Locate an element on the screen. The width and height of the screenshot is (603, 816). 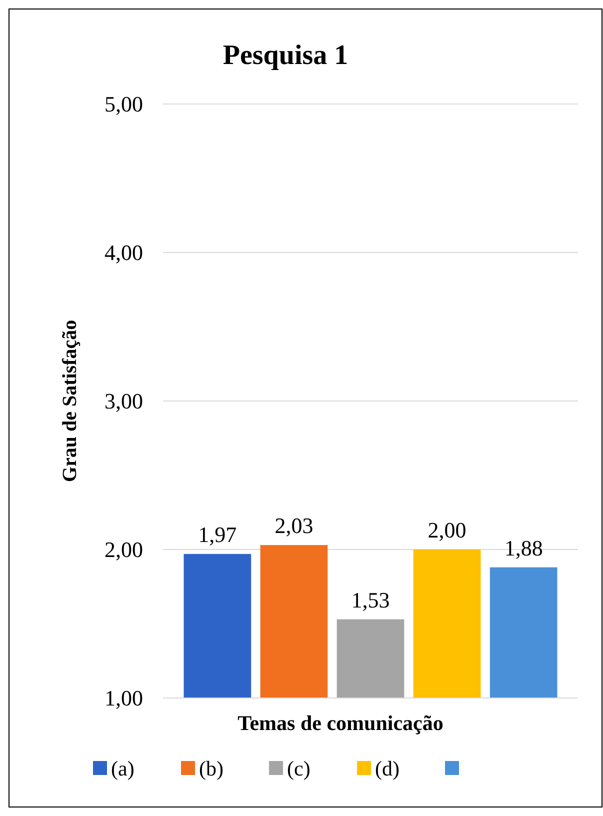
y-tick-label: 4,00 is located at coordinates (123, 253).